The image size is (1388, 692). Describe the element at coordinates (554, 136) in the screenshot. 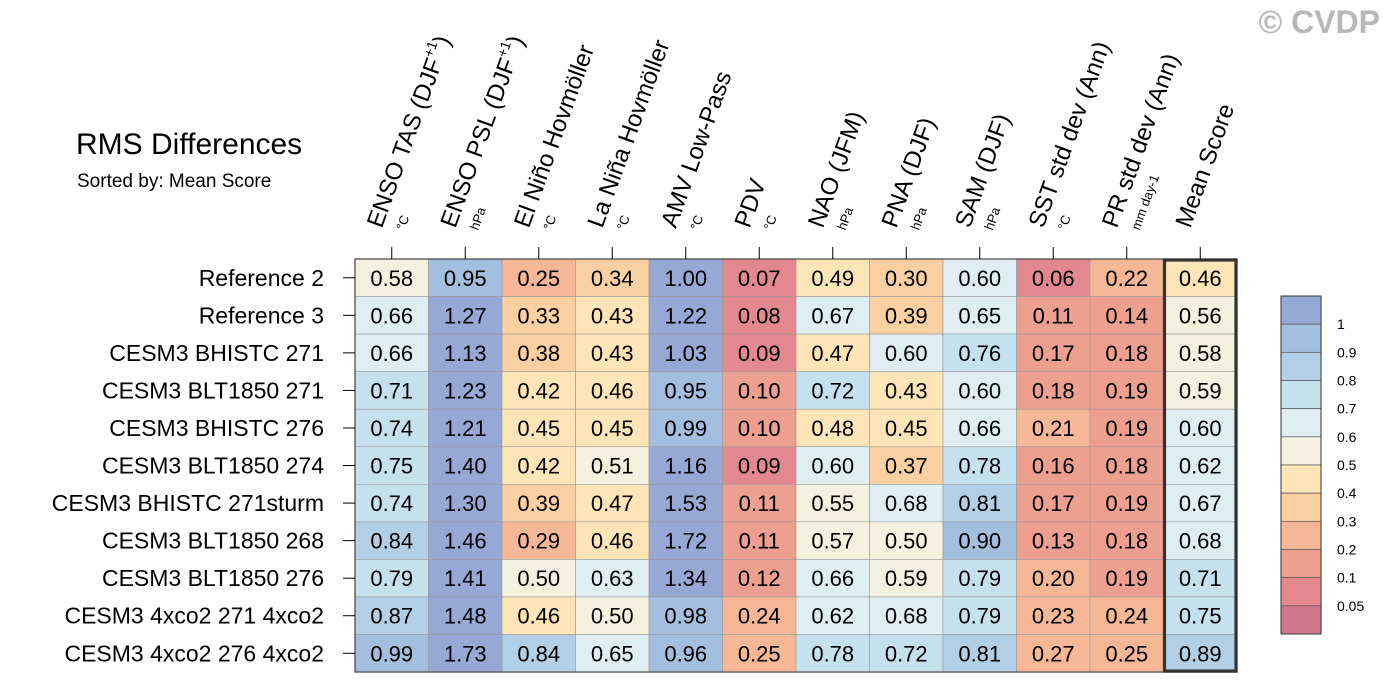

I see `column-name: El Niño Hovmöller` at that location.